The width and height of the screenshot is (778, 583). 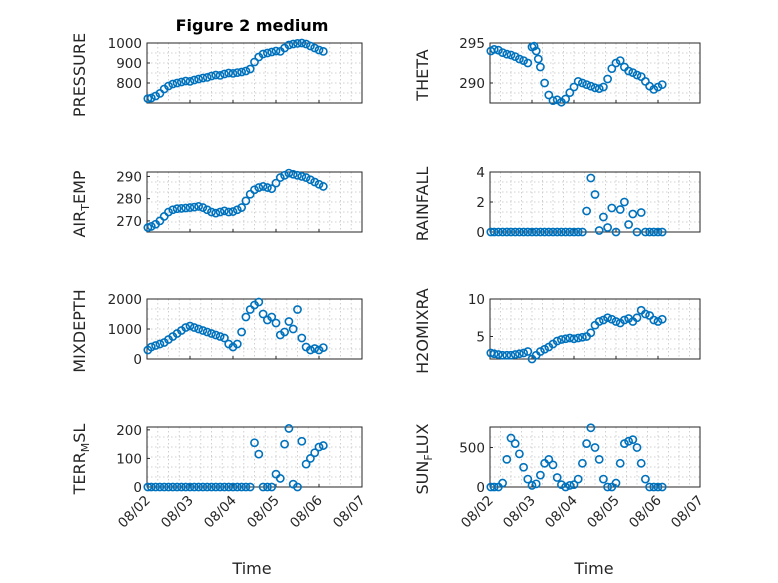 What do you see at coordinates (480, 173) in the screenshot?
I see `y-tick-label: 4` at bounding box center [480, 173].